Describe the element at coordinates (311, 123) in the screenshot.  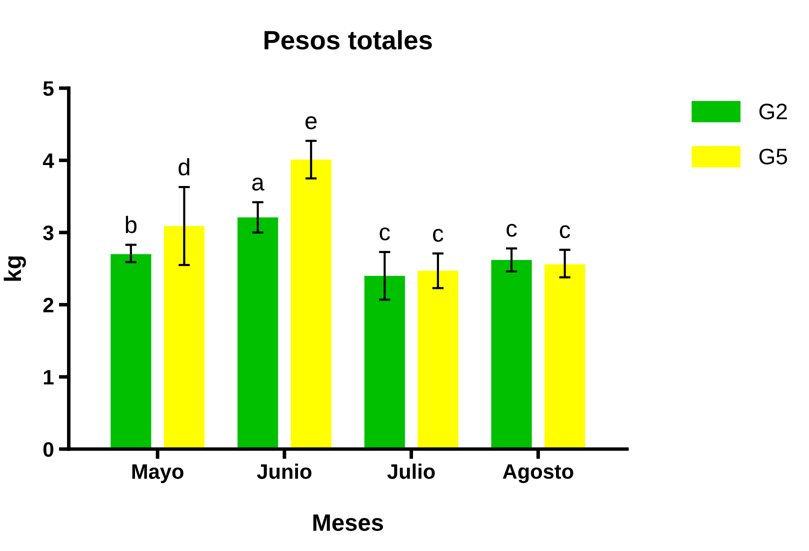
I see `data-label: e` at that location.